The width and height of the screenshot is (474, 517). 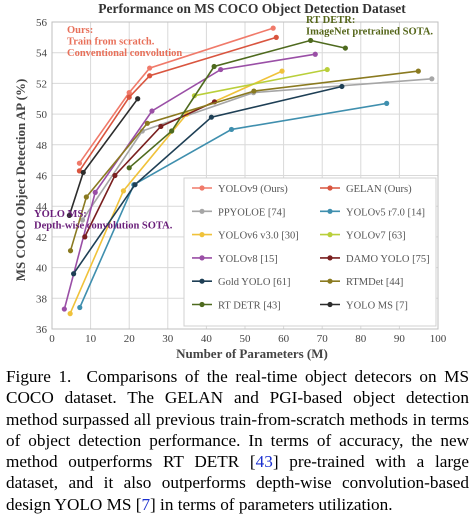 What do you see at coordinates (252, 353) in the screenshot?
I see `x-axis-label: Number of Parameters (M)` at bounding box center [252, 353].